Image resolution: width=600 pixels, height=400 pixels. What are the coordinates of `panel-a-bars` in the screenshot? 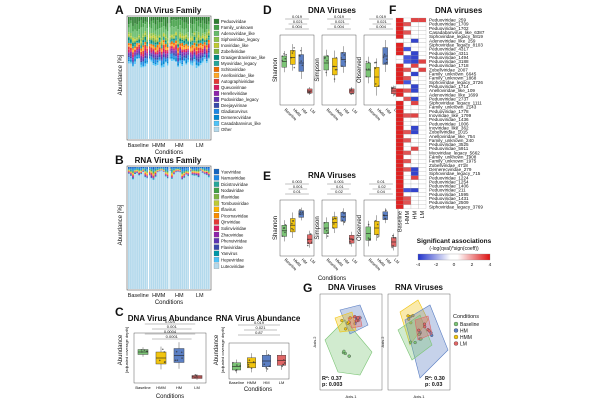 It's located at (169, 78).